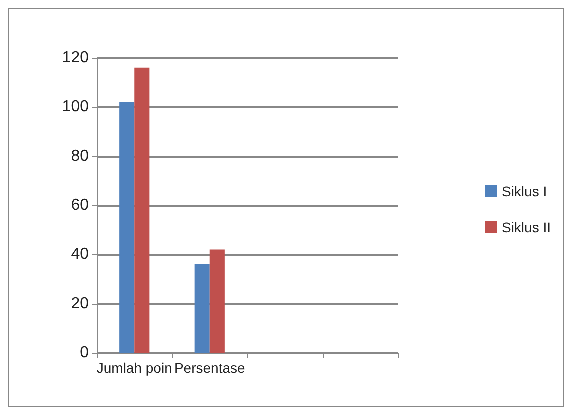 The width and height of the screenshot is (576, 419). I want to click on y-tick-label: 60, so click(80, 205).